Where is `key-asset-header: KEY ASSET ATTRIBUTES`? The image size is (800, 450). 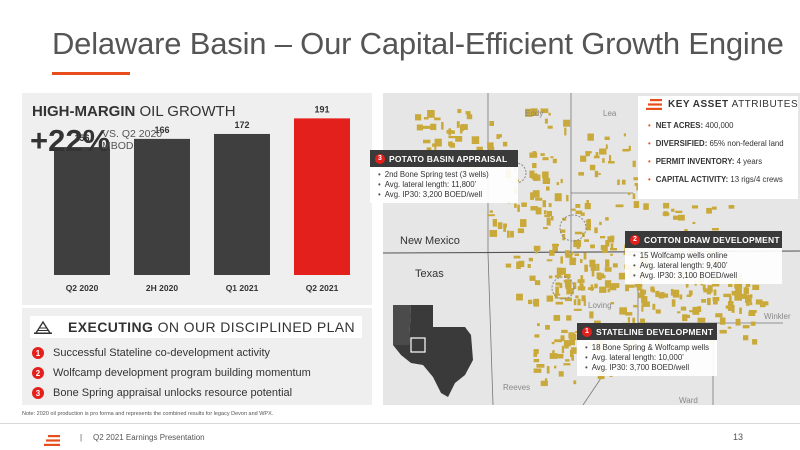 key-asset-header: KEY ASSET ATTRIBUTES is located at coordinates (718, 104).